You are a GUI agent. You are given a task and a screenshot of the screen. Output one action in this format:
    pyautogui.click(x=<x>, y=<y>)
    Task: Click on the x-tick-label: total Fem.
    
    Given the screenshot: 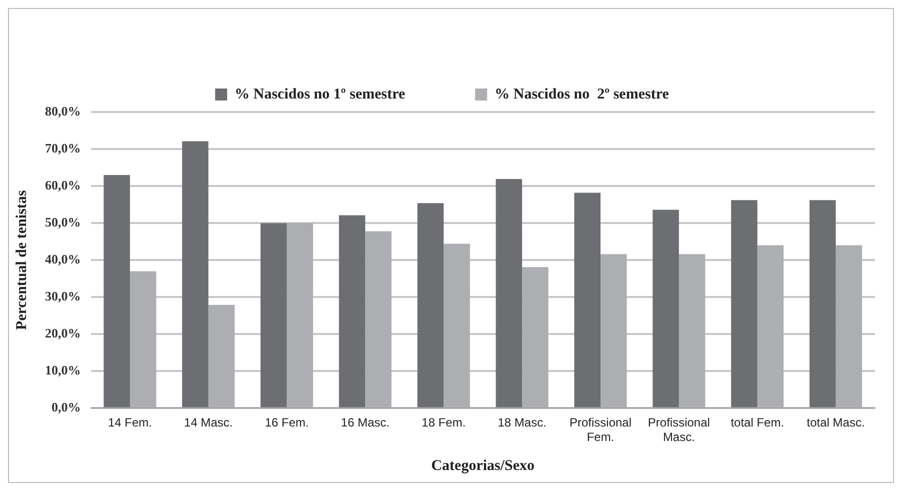 What is the action you would take?
    pyautogui.click(x=757, y=423)
    